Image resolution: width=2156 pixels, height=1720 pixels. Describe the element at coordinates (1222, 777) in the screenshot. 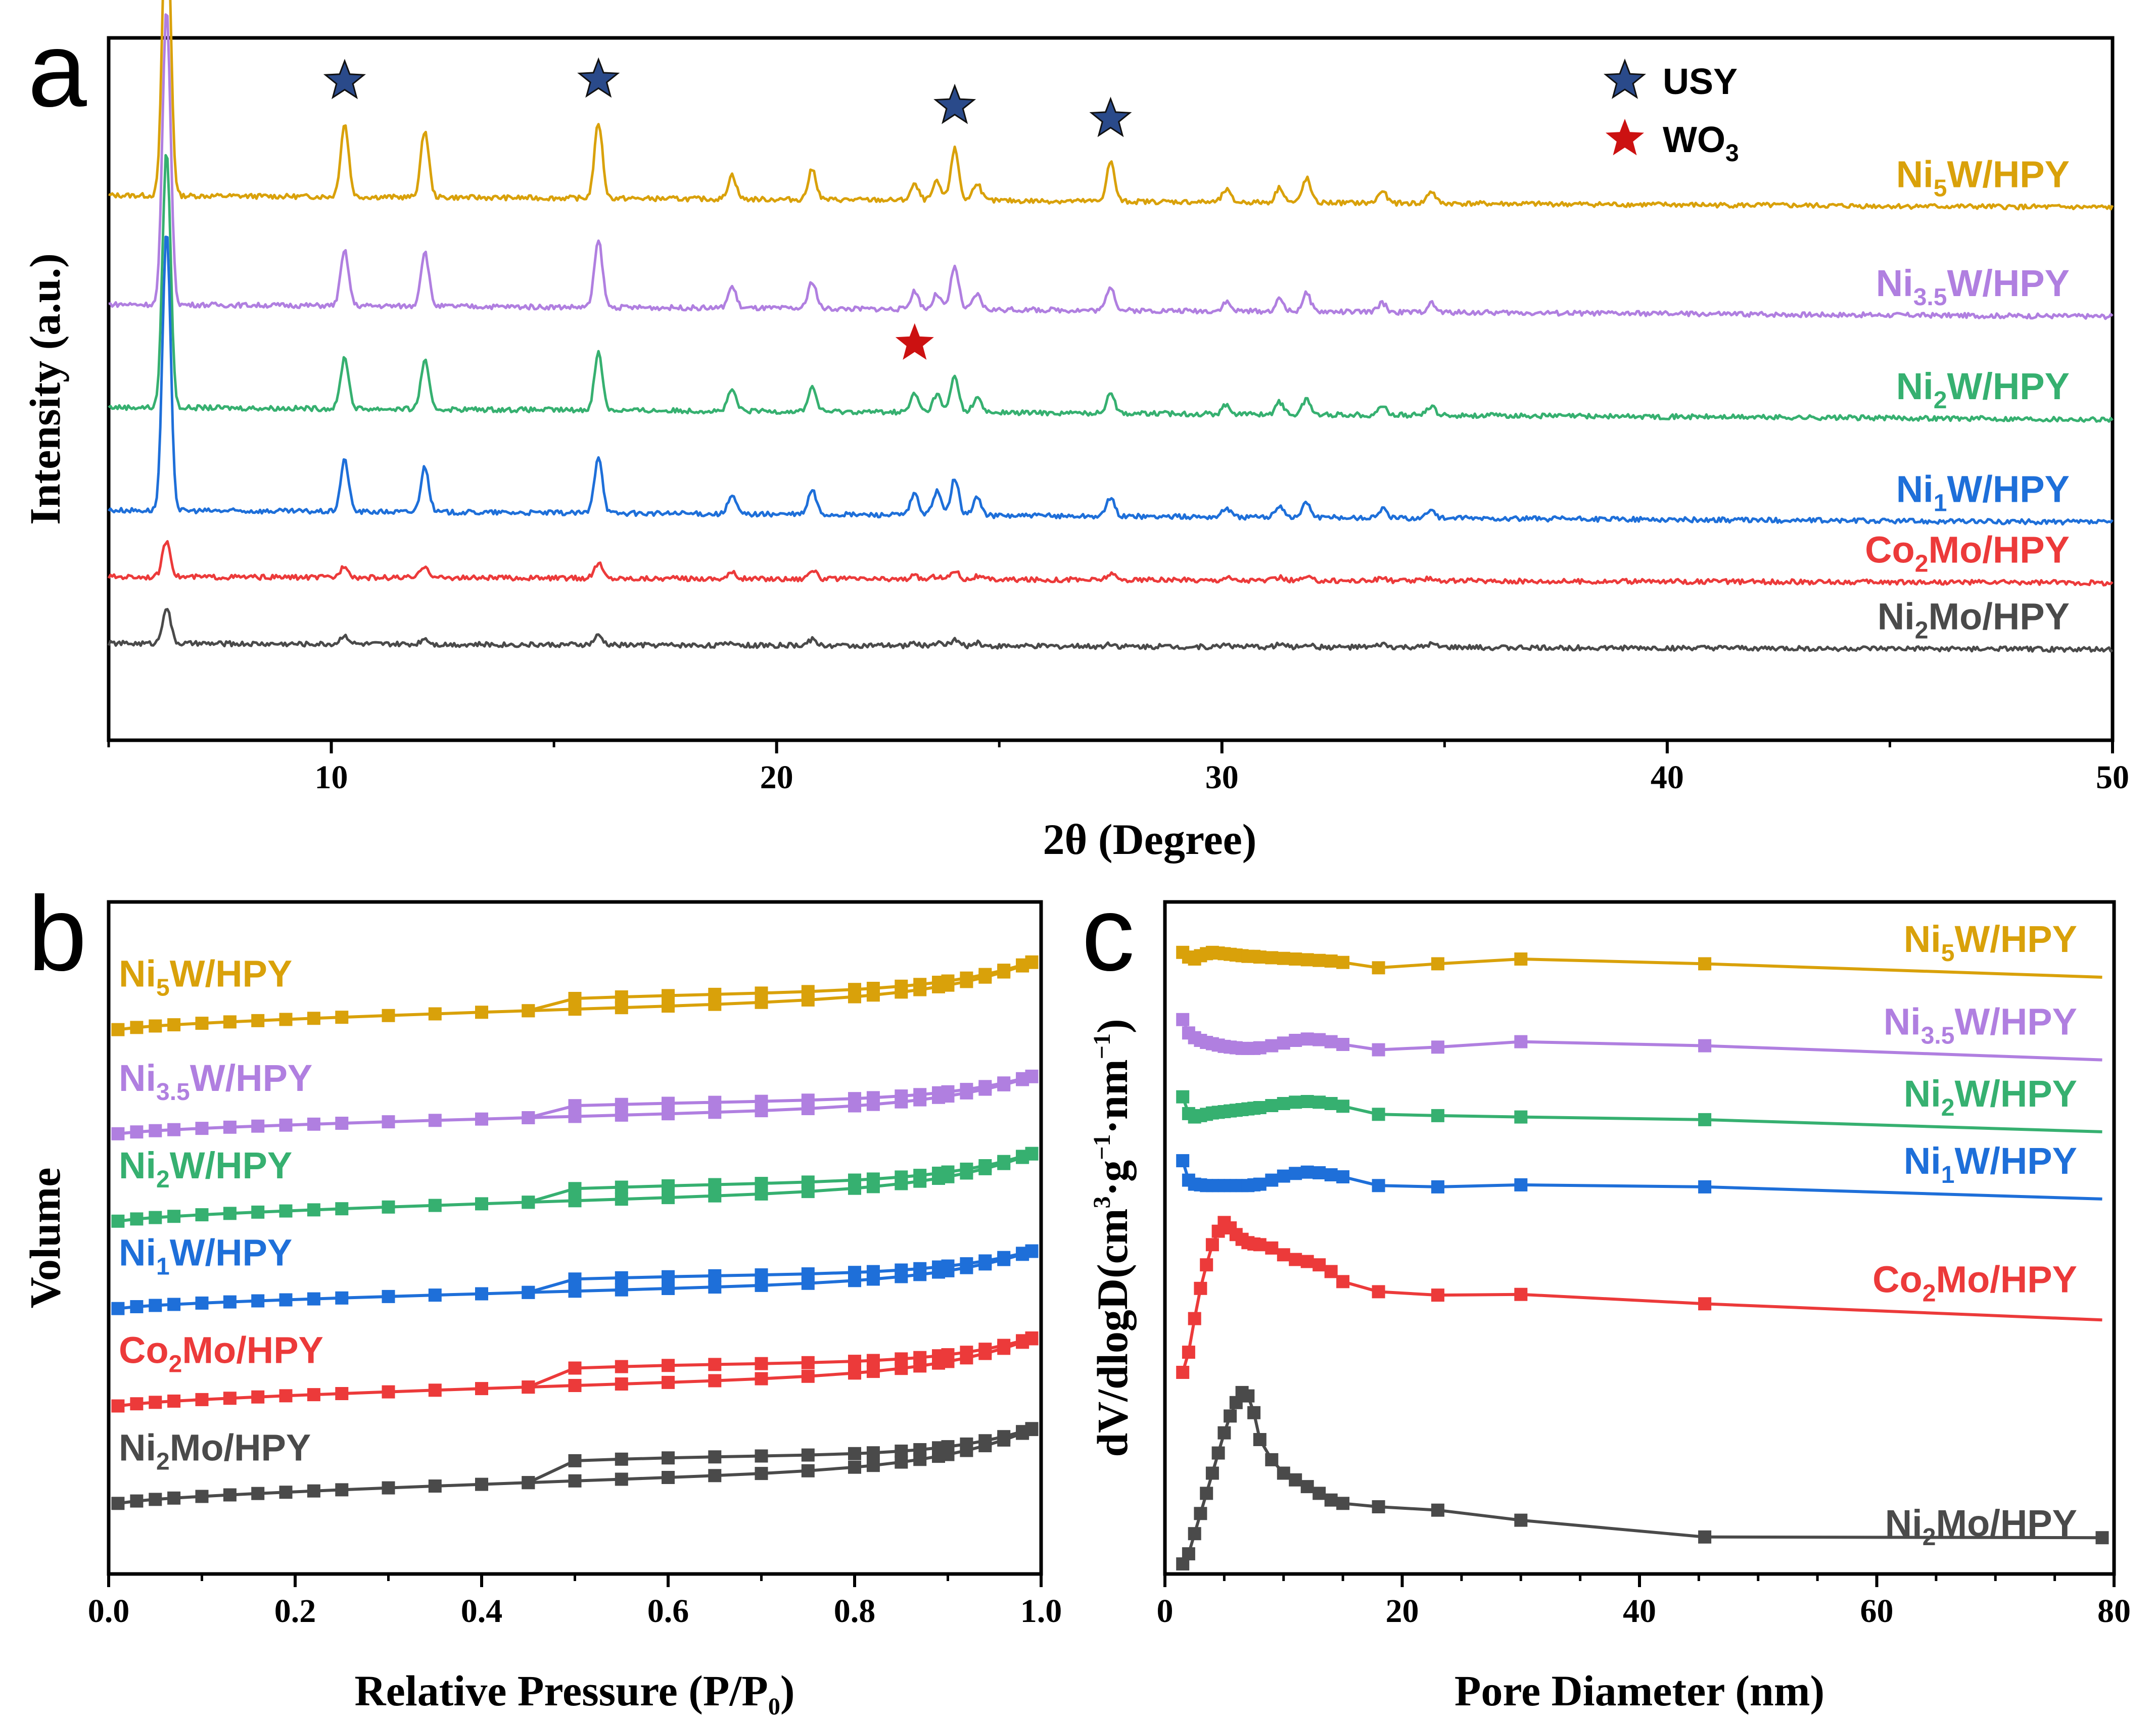

I see `panel-a-x-tick-label: 30` at that location.